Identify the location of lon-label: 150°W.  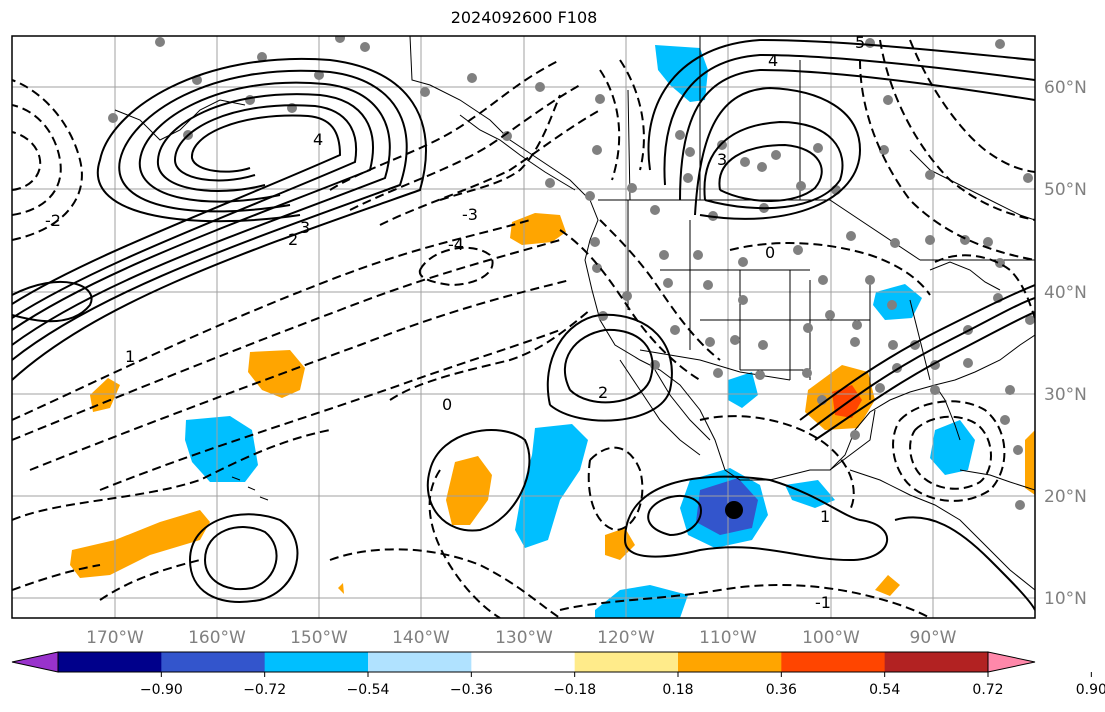
(319, 638).